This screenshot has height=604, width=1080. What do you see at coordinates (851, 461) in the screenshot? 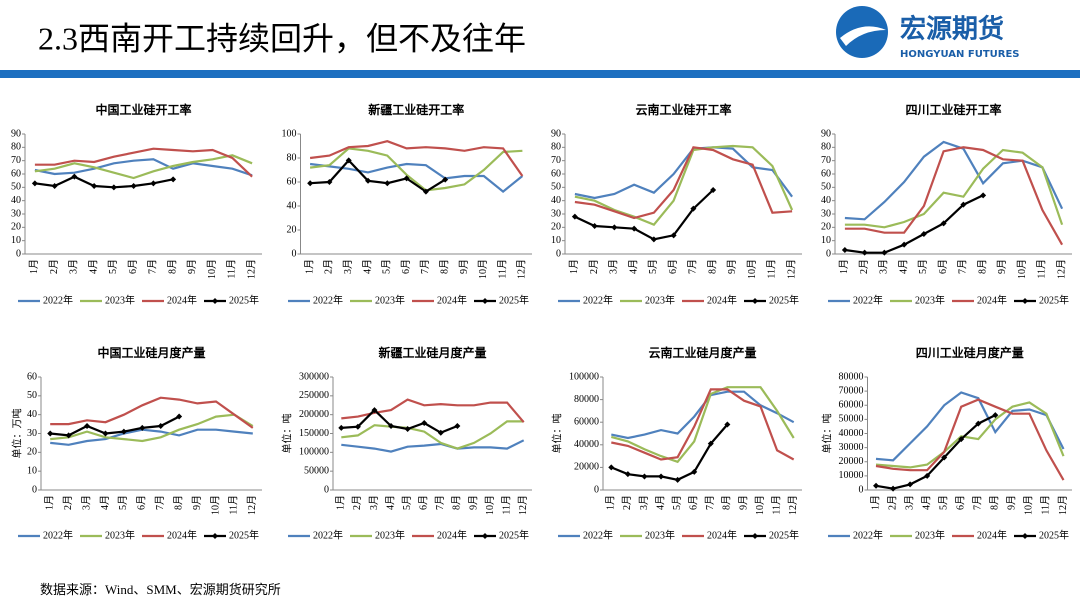
I see `y-tick-label: 20000` at bounding box center [851, 461].